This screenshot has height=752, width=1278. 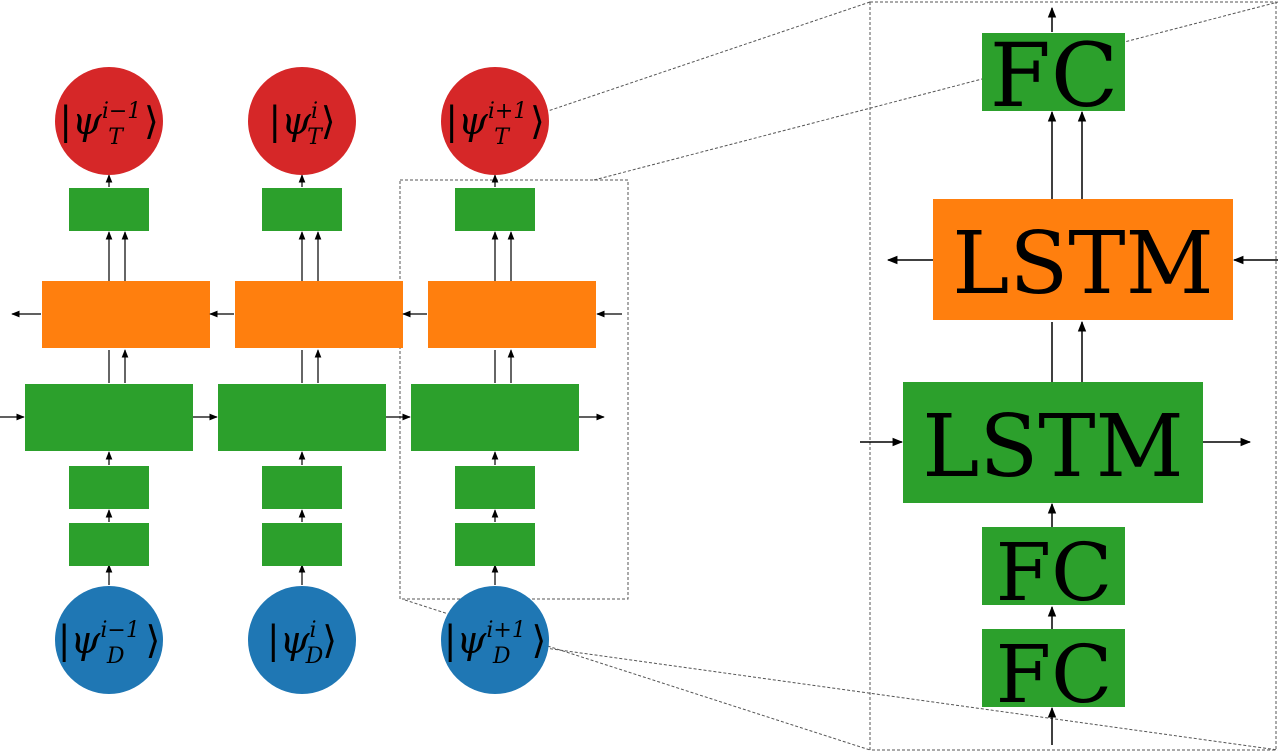 I want to click on col-2-lstm-backward-box, so click(x=319, y=314).